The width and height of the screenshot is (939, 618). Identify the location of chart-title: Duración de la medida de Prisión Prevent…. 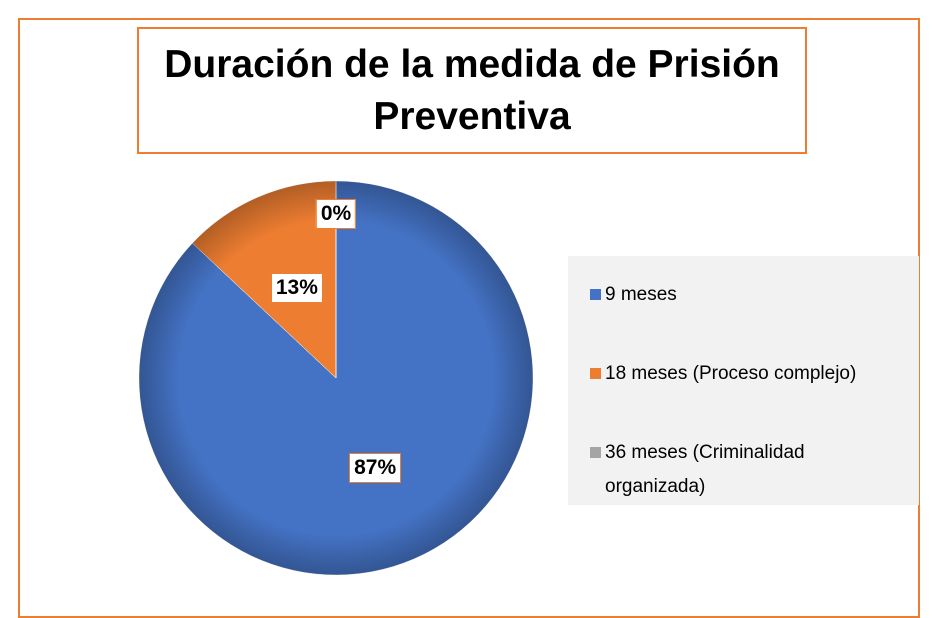
(472, 90).